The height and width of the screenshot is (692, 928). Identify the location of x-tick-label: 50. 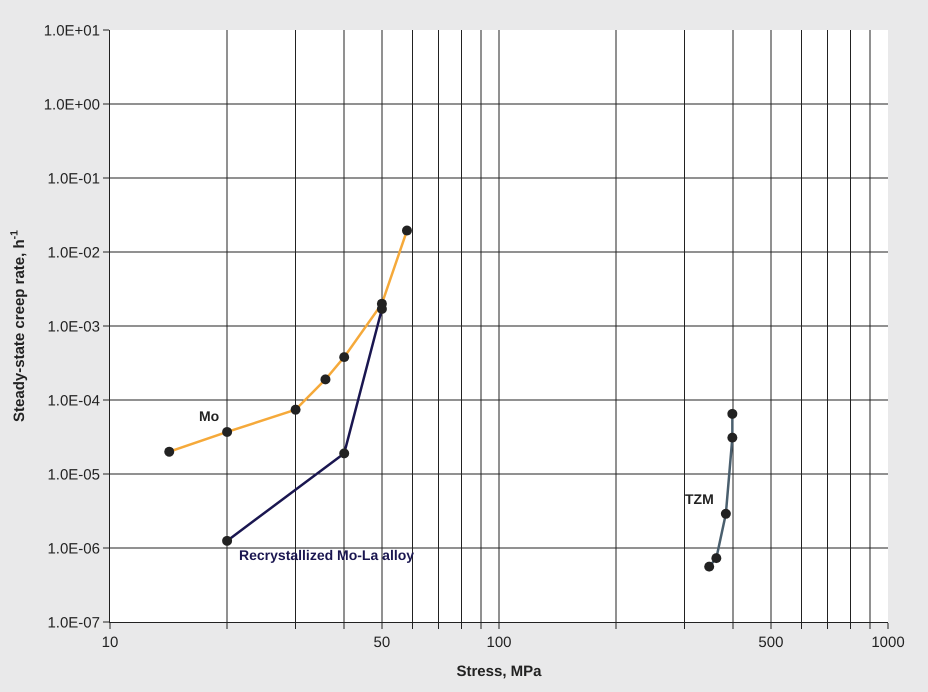
(382, 642).